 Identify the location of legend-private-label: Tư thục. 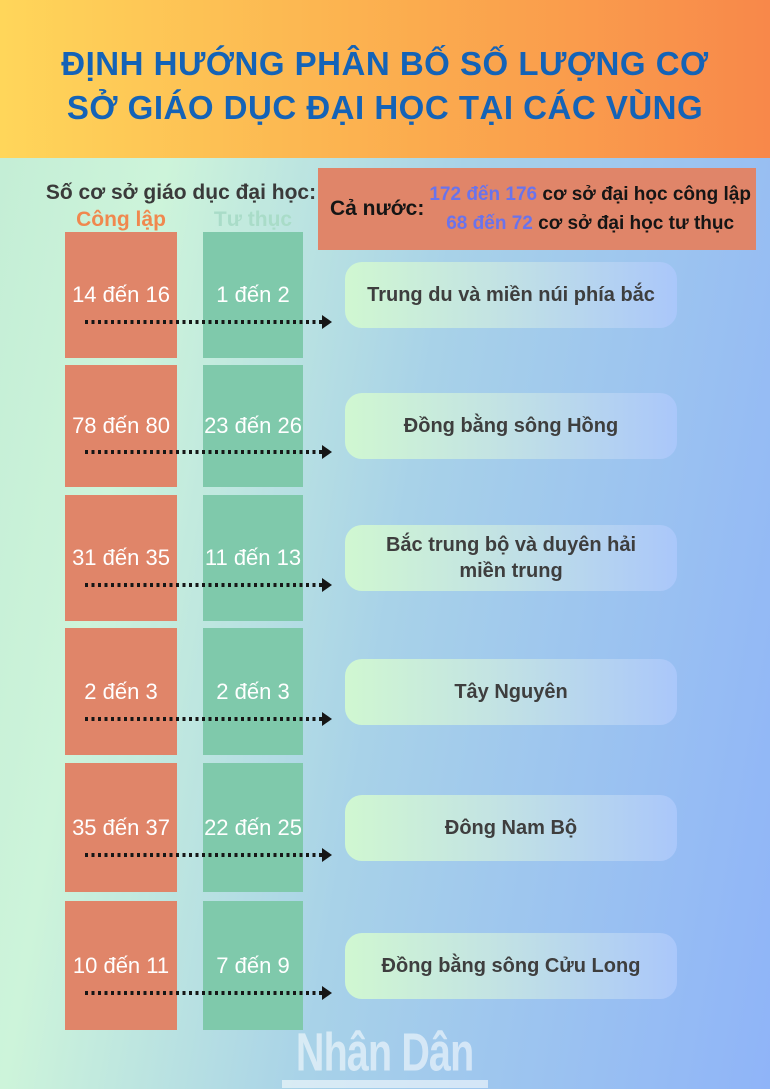
(253, 219).